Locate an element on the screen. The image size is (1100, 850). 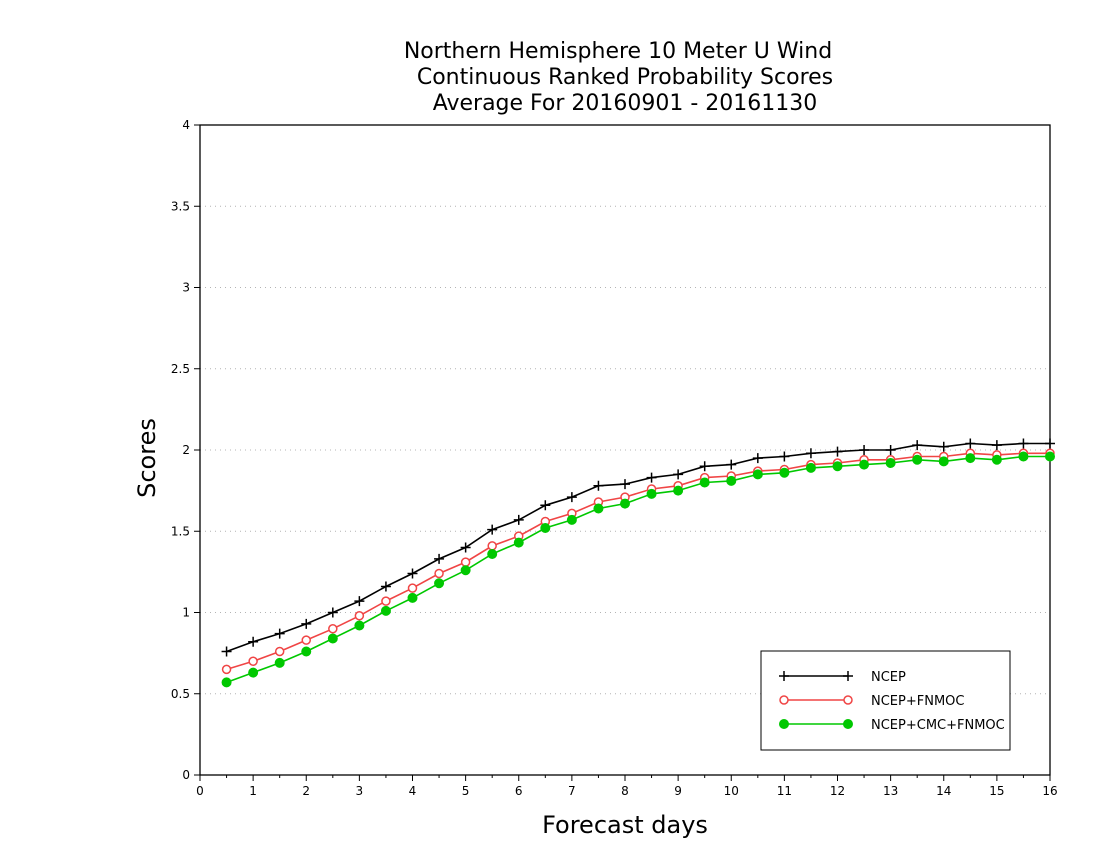
y-tick-label: 2.5 is located at coordinates (180, 369).